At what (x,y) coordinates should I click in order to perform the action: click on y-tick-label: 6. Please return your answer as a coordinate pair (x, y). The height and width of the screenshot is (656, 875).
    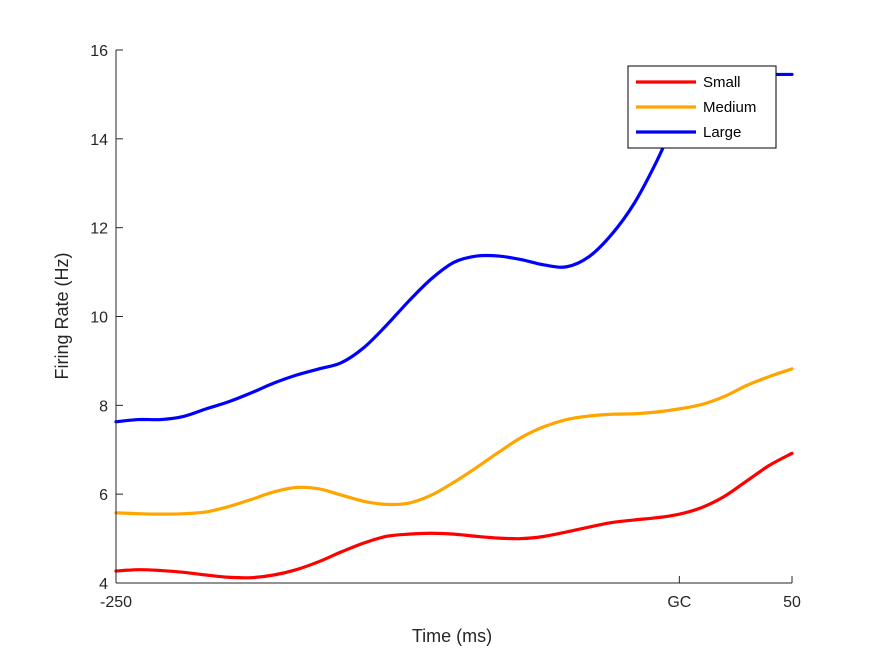
    Looking at the image, I should click on (103, 495).